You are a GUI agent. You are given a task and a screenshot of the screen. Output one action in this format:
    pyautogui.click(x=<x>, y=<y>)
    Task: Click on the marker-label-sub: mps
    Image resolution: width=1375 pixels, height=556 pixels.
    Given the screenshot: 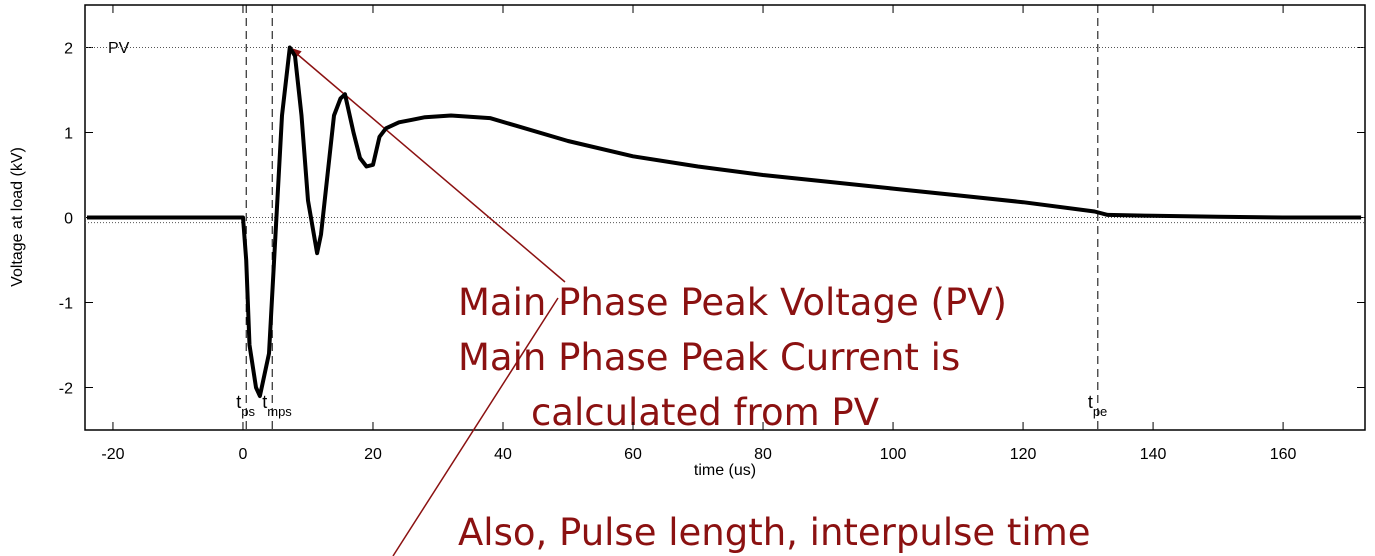 What is the action you would take?
    pyautogui.click(x=279, y=411)
    